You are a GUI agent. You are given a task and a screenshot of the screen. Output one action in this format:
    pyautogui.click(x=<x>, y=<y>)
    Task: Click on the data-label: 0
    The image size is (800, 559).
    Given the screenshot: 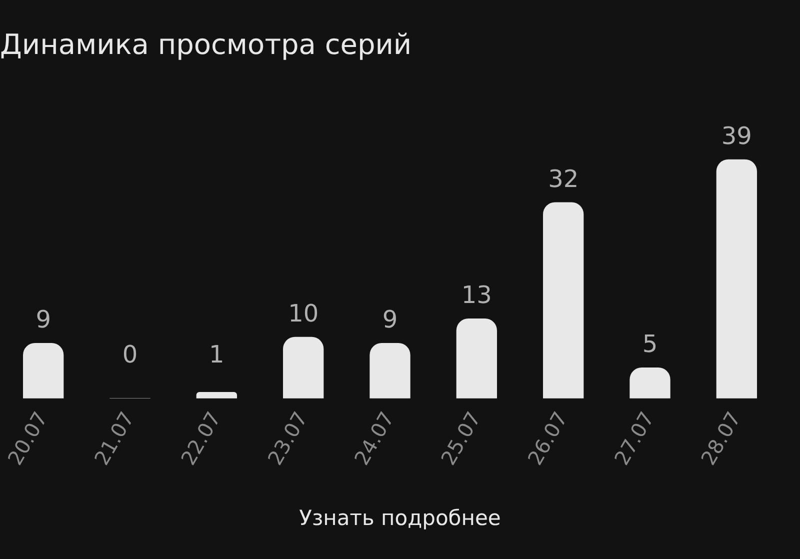 What is the action you would take?
    pyautogui.click(x=130, y=354)
    